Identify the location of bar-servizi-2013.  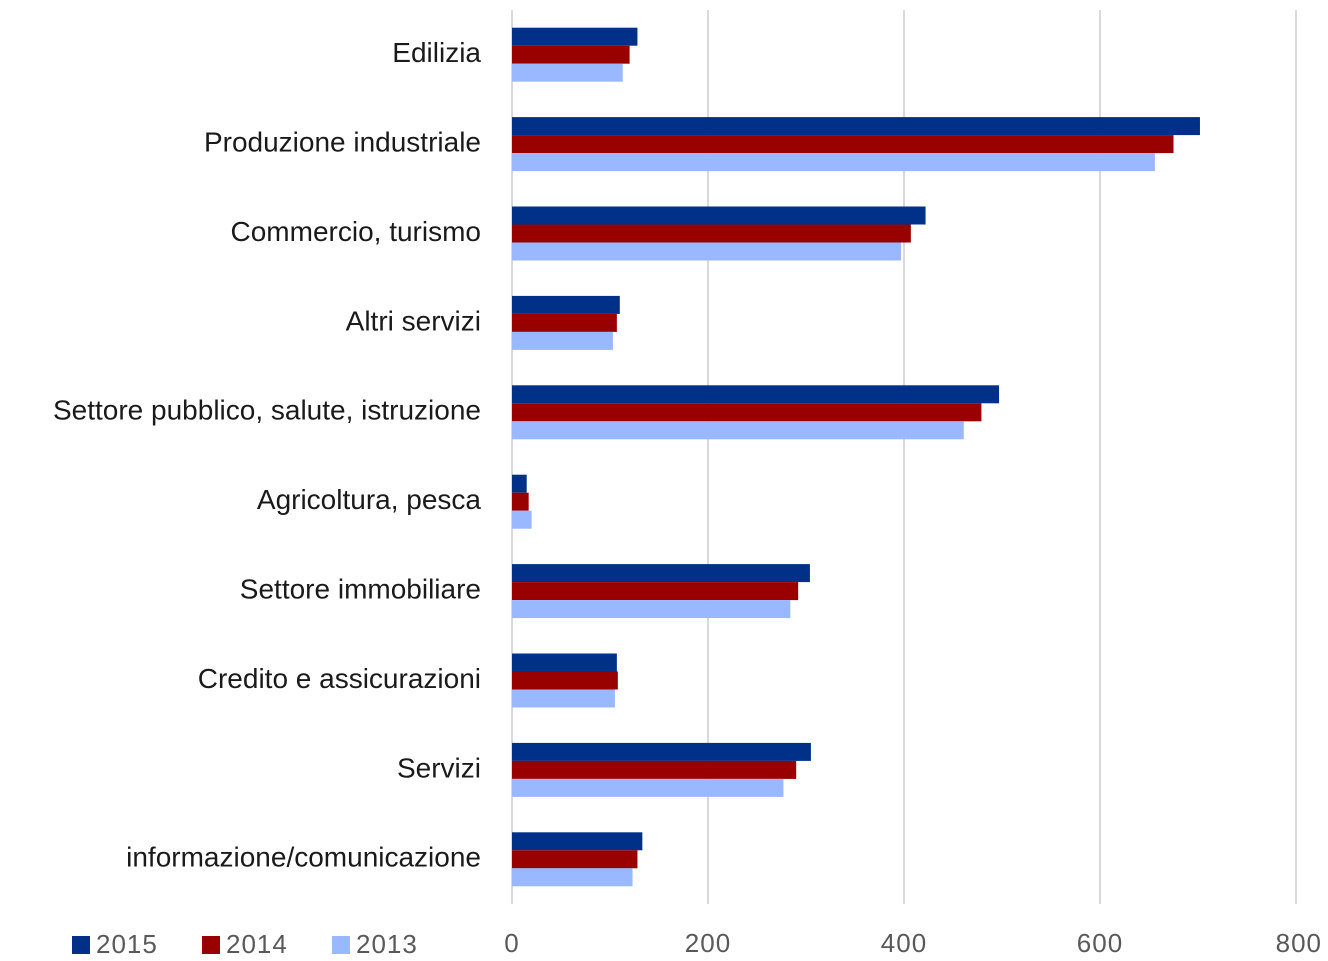
(648, 787).